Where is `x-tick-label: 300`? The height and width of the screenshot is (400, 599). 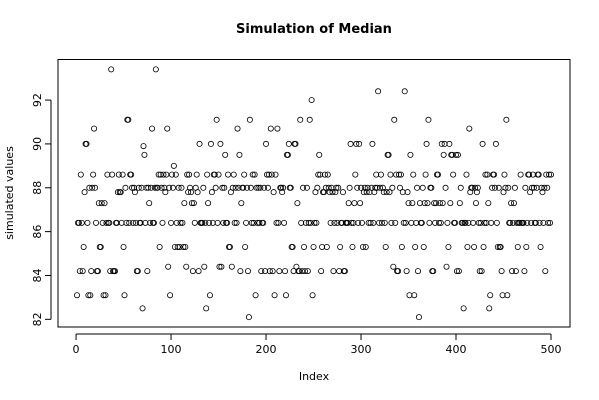 x-tick-label: 300 is located at coordinates (361, 349).